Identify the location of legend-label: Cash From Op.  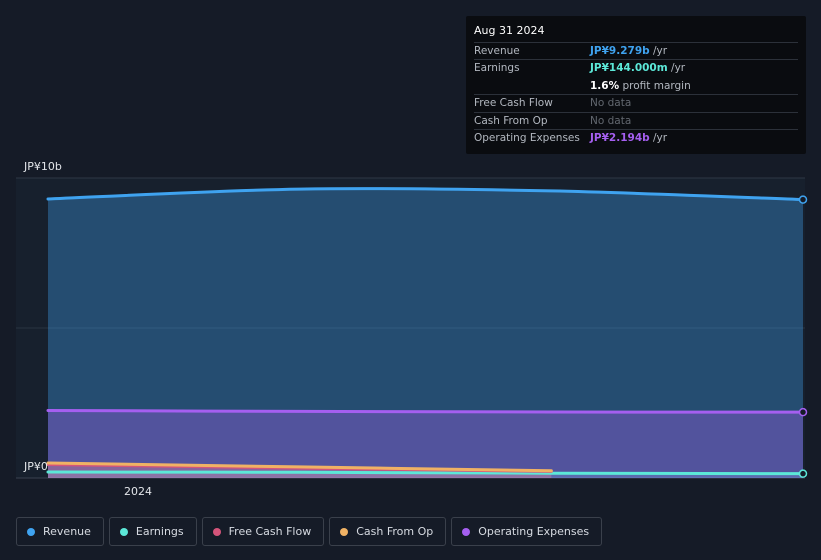
(395, 531).